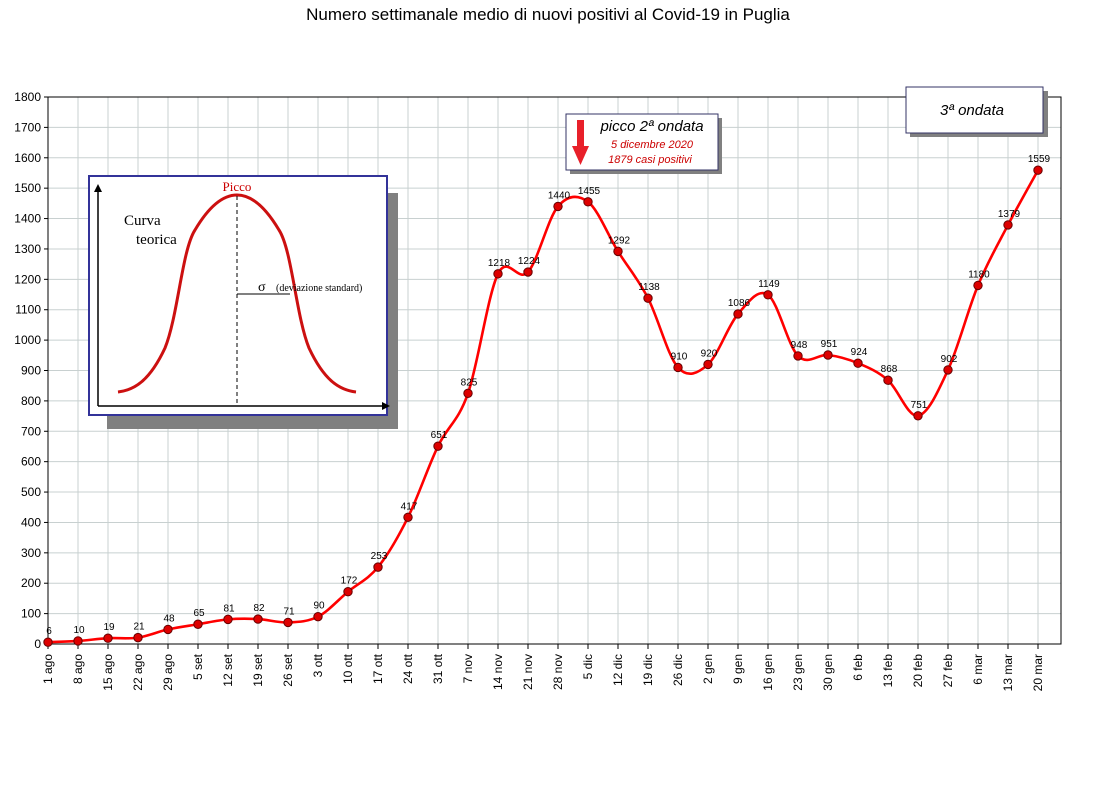  Describe the element at coordinates (468, 668) in the screenshot. I see `x-tick-label: 7 nov` at that location.